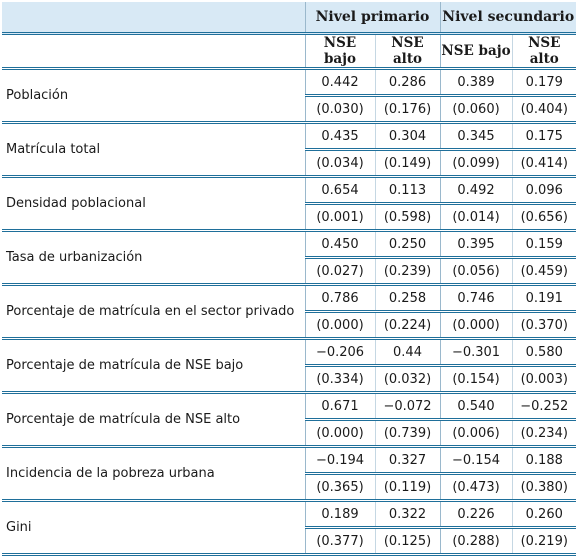  What do you see at coordinates (289, 379) in the screenshot?
I see `table-row-pvalues: (0.334) (0.032) (0.154) (0.003)` at bounding box center [289, 379].